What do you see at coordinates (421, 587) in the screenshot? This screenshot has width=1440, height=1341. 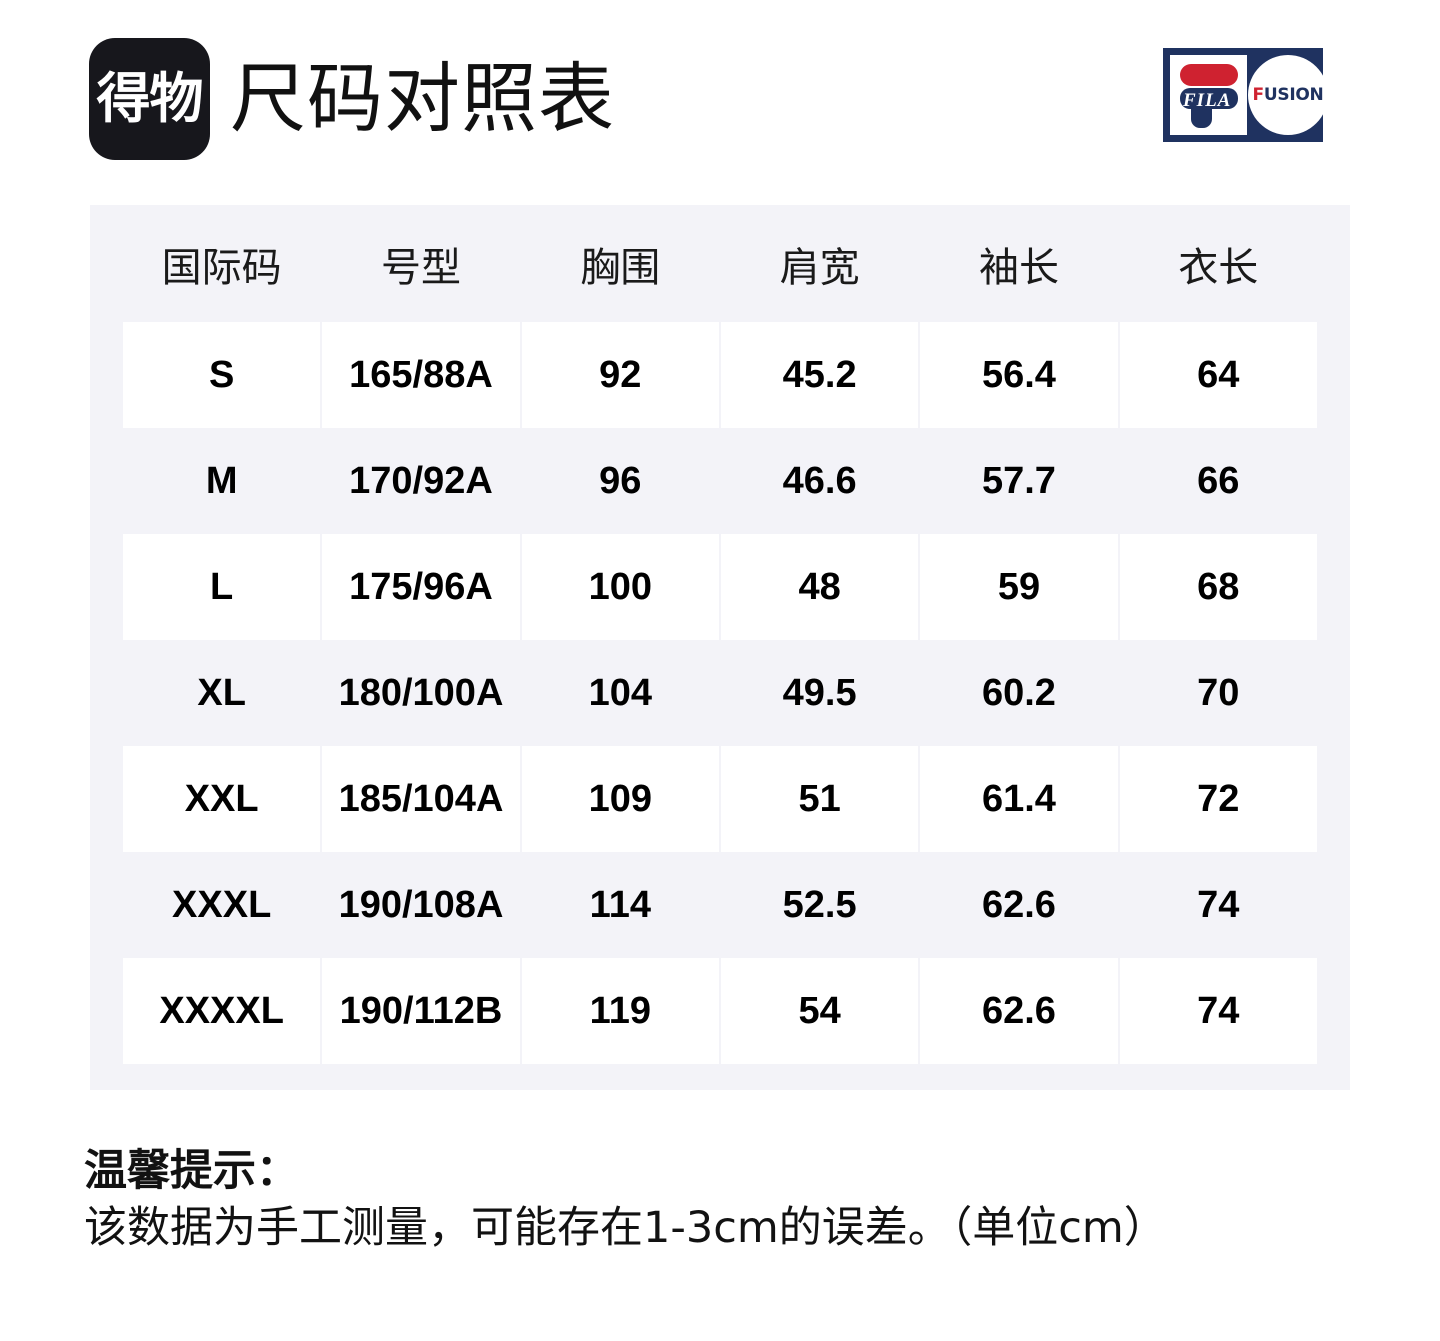 I see `cell-value: 175/96A` at bounding box center [421, 587].